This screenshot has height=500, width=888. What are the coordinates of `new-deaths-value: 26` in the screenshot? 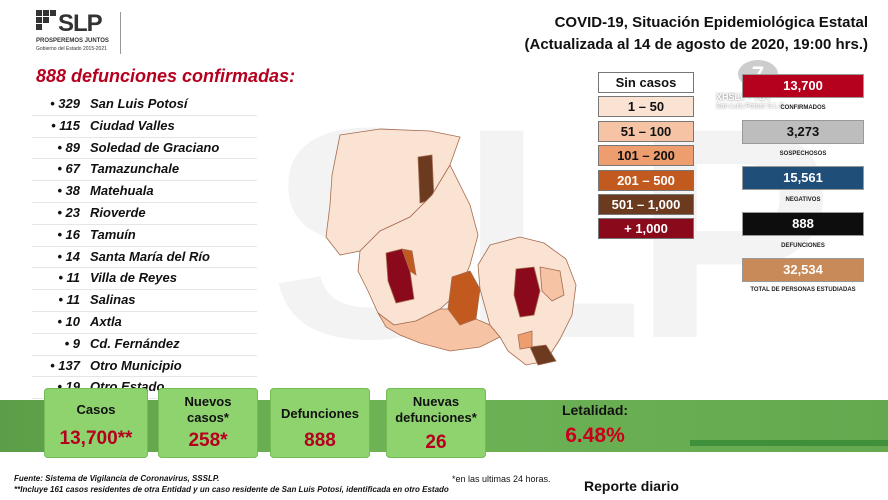 It's located at (436, 442).